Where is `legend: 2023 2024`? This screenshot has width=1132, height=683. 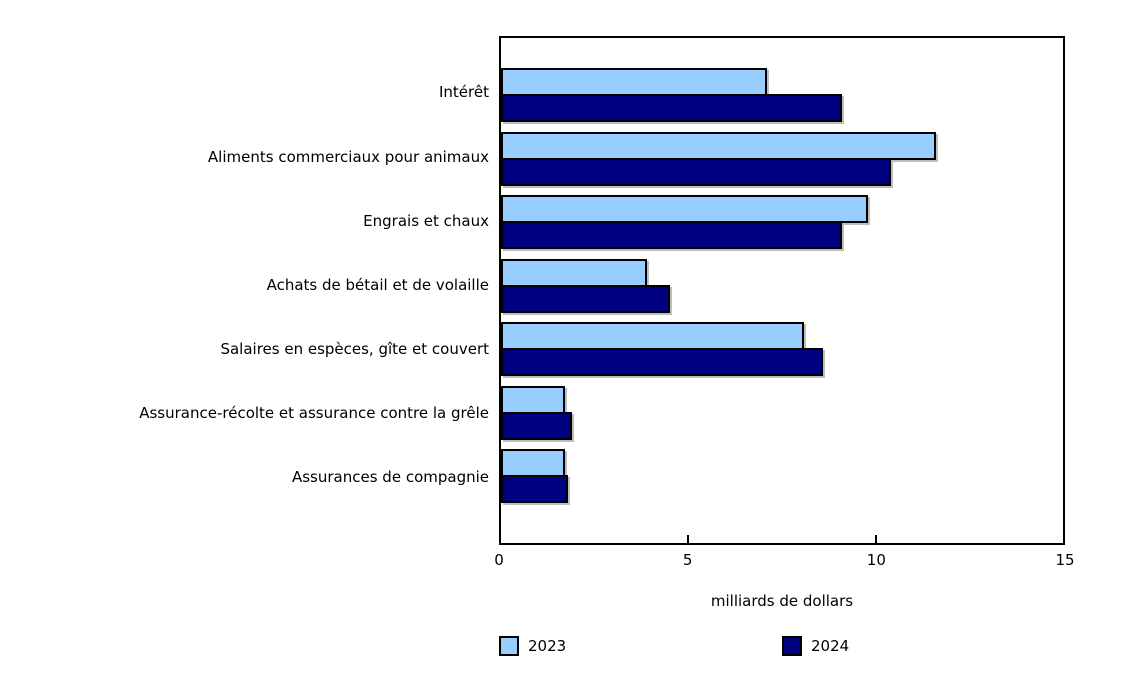 legend: 2023 2024 is located at coordinates (782, 648).